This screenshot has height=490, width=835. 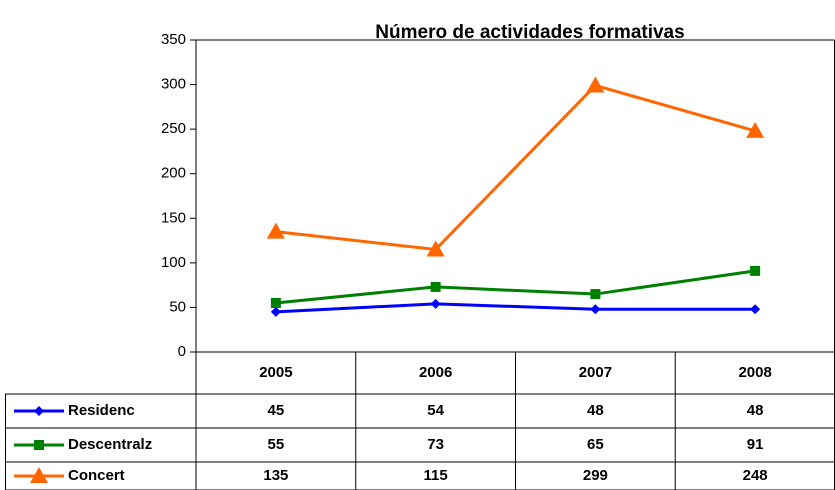 What do you see at coordinates (275, 475) in the screenshot?
I see `table-value: 135` at bounding box center [275, 475].